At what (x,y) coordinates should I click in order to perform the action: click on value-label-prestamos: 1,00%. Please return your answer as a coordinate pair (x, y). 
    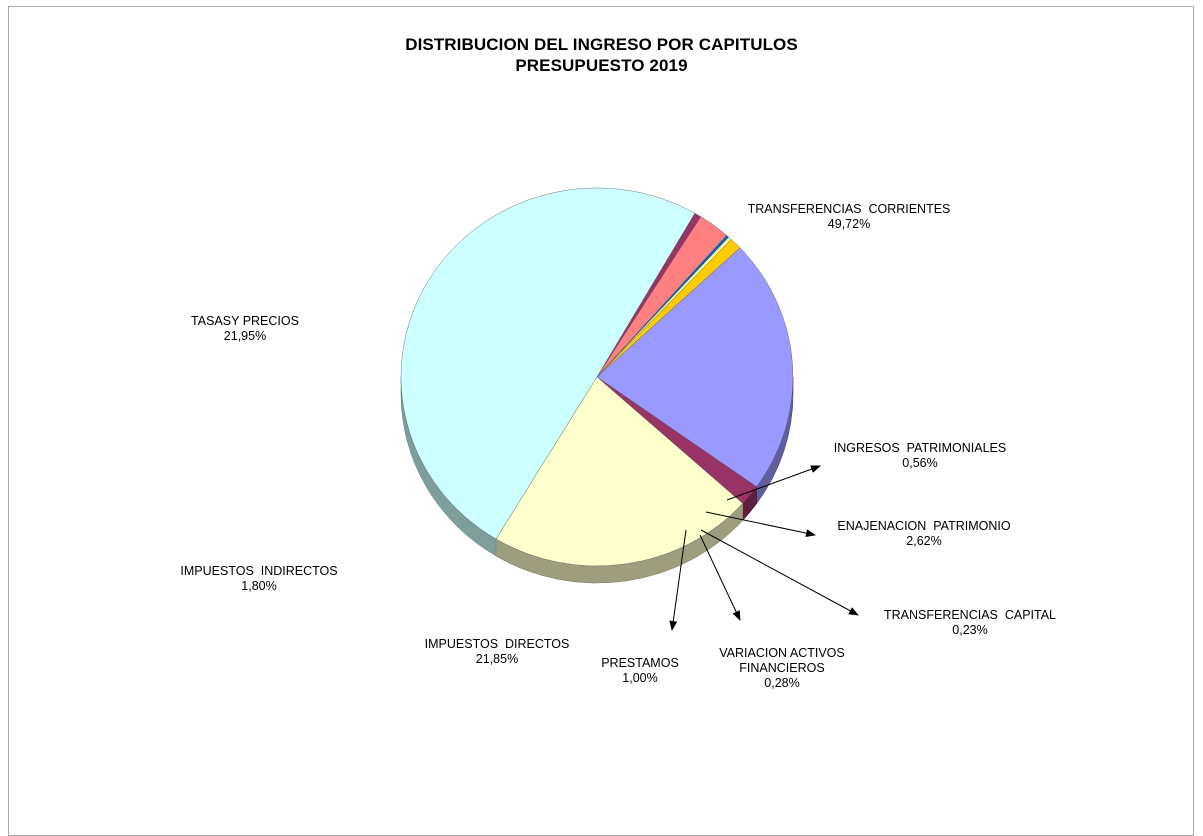
    Looking at the image, I should click on (639, 678).